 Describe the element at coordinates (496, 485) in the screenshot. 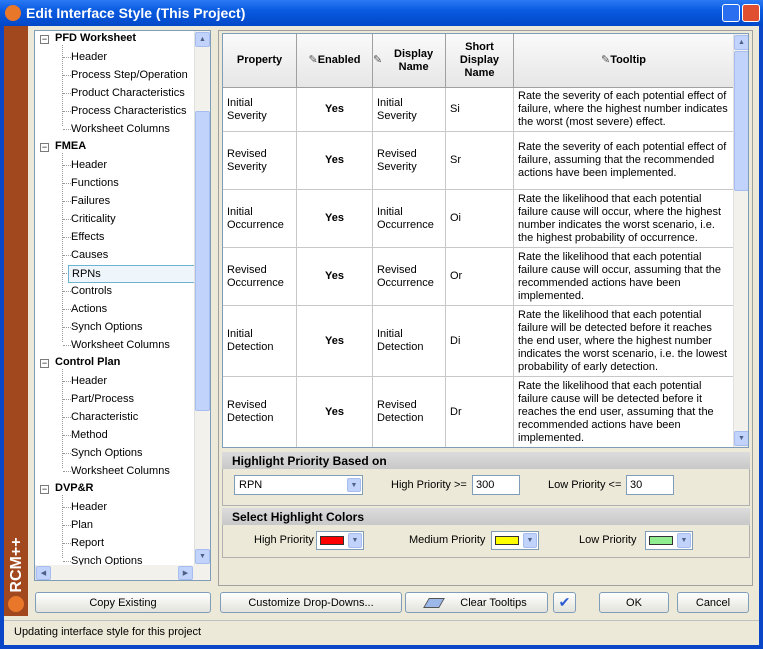

I see `high-input: 300` at that location.